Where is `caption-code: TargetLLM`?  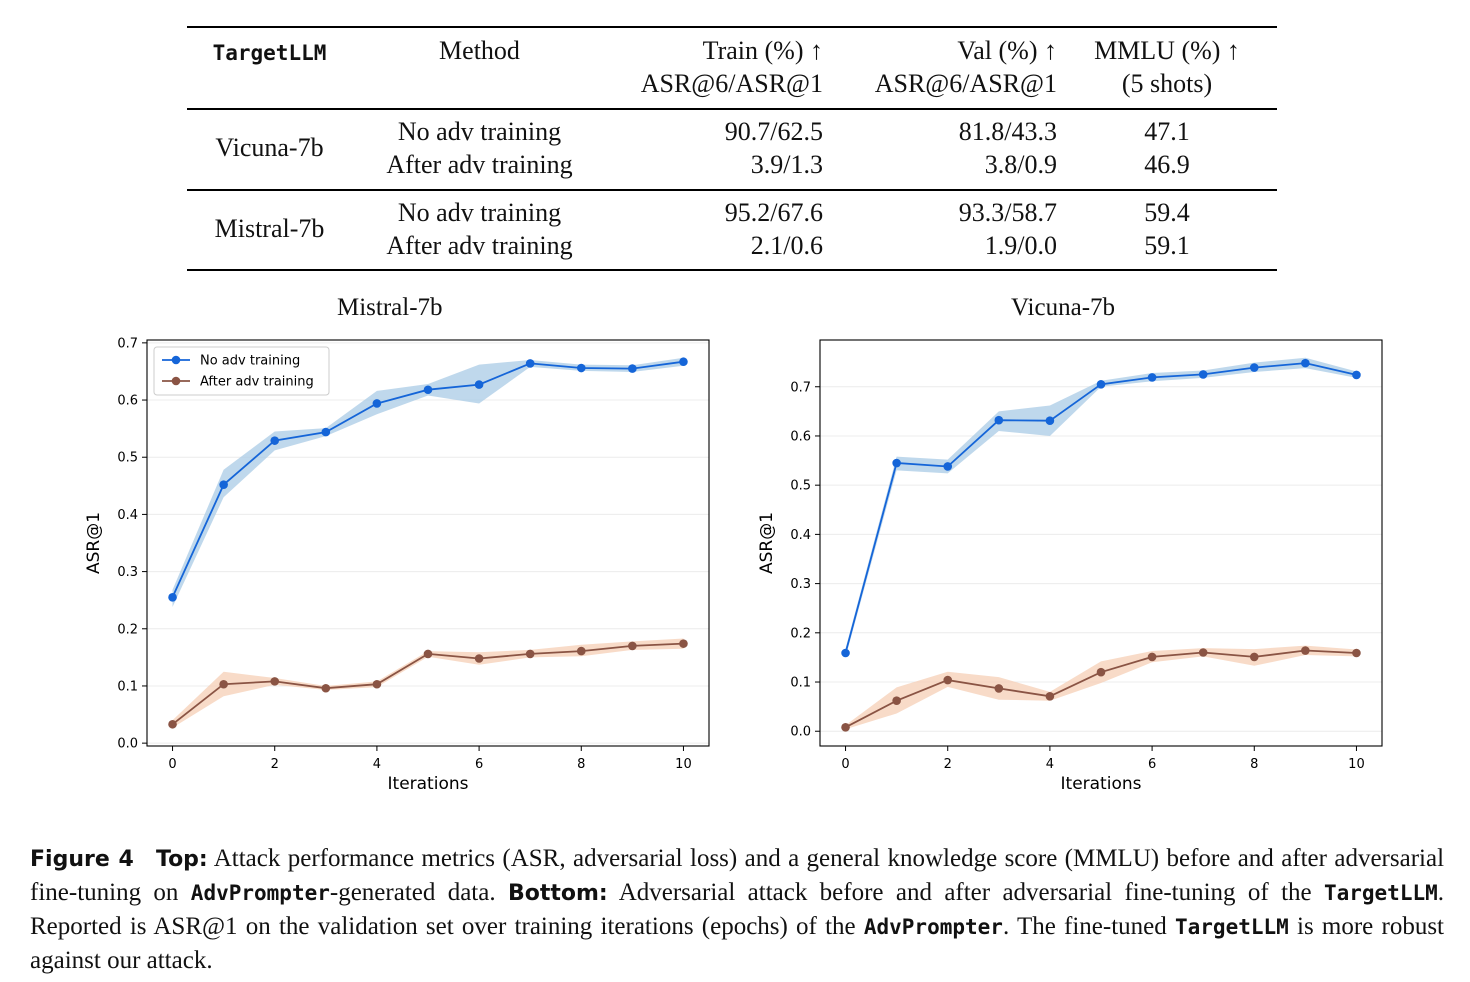 caption-code: TargetLLM is located at coordinates (1232, 927).